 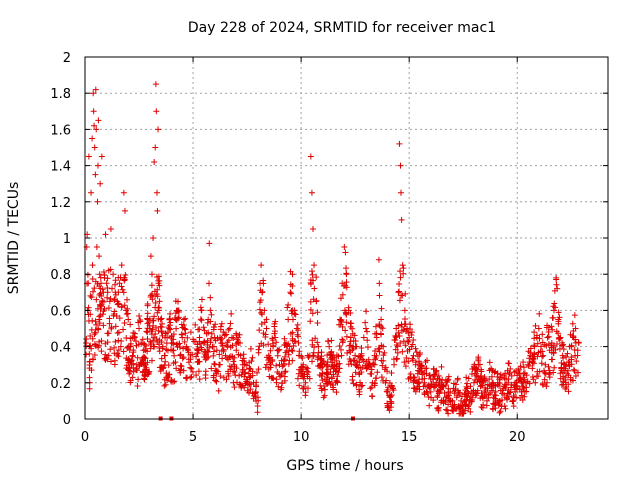 What do you see at coordinates (301, 437) in the screenshot?
I see `x-tick-label: 10` at bounding box center [301, 437].